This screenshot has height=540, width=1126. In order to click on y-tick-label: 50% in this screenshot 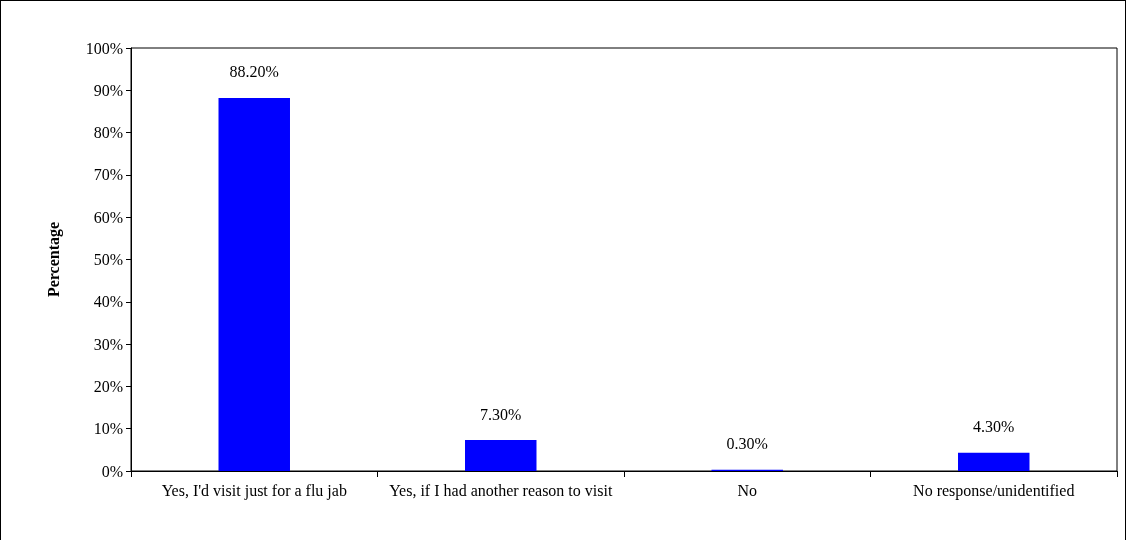, I will do `click(108, 259)`.